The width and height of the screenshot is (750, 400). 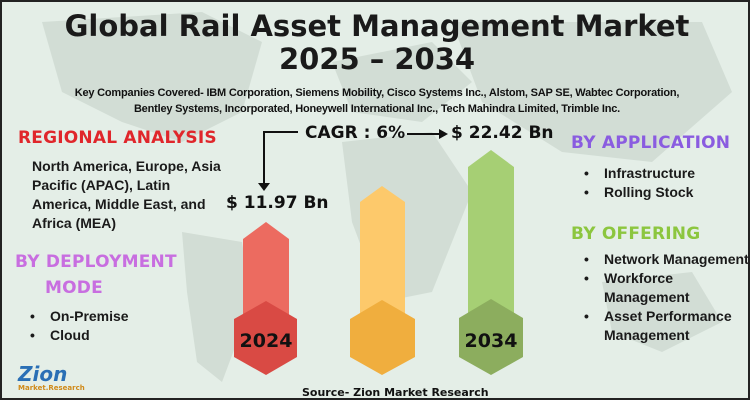 What do you see at coordinates (651, 143) in the screenshot?
I see `application-heading: BY APPLICATION` at bounding box center [651, 143].